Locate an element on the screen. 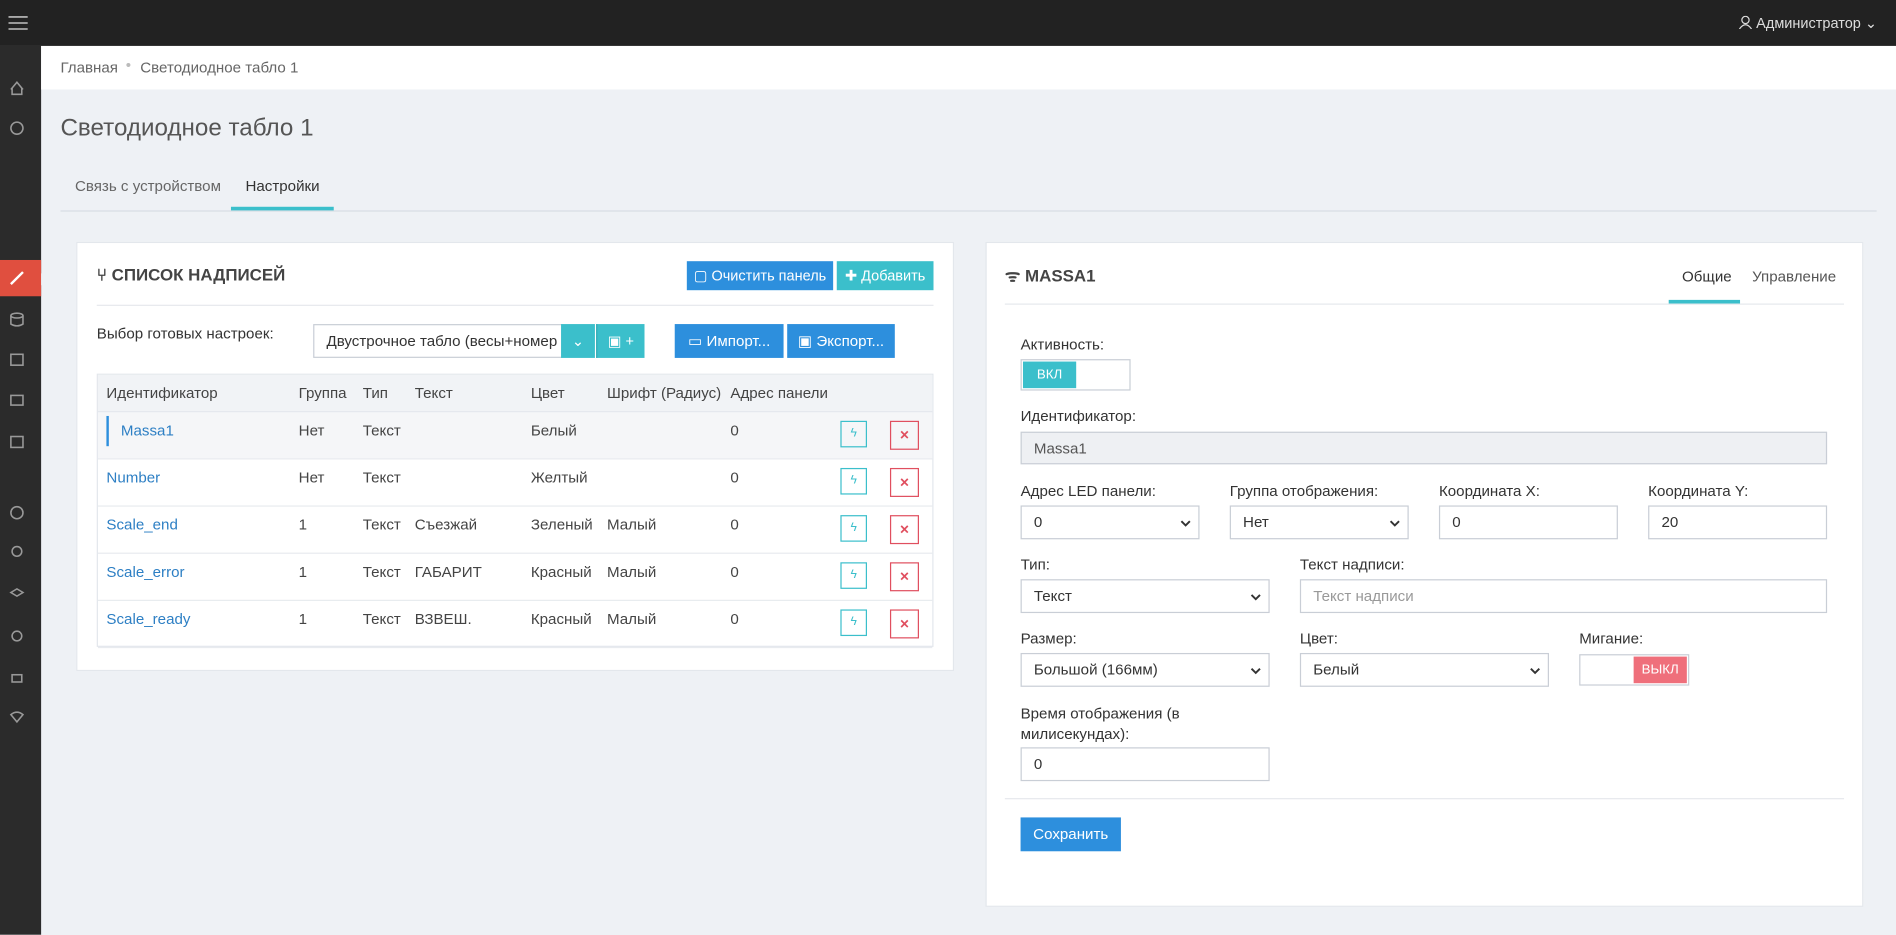 The height and width of the screenshot is (935, 1896). x-input: 0 is located at coordinates (1528, 522).